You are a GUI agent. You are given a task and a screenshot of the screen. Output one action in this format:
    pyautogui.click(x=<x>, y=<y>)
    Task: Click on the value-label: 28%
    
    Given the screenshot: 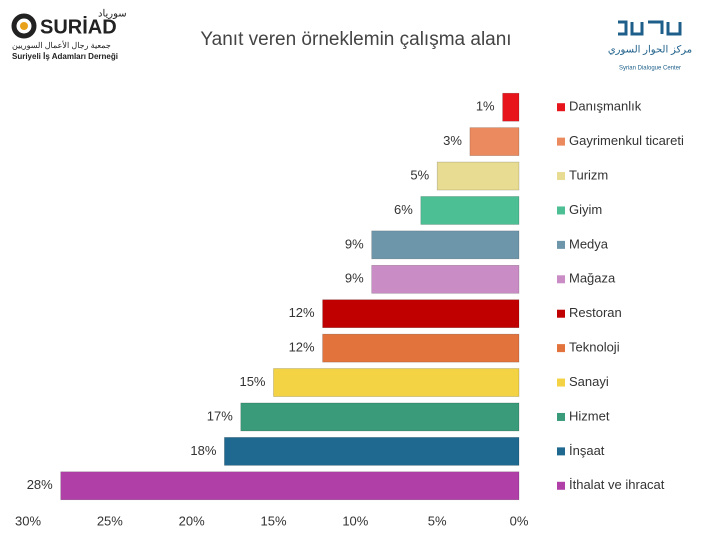 What is the action you would take?
    pyautogui.click(x=40, y=484)
    